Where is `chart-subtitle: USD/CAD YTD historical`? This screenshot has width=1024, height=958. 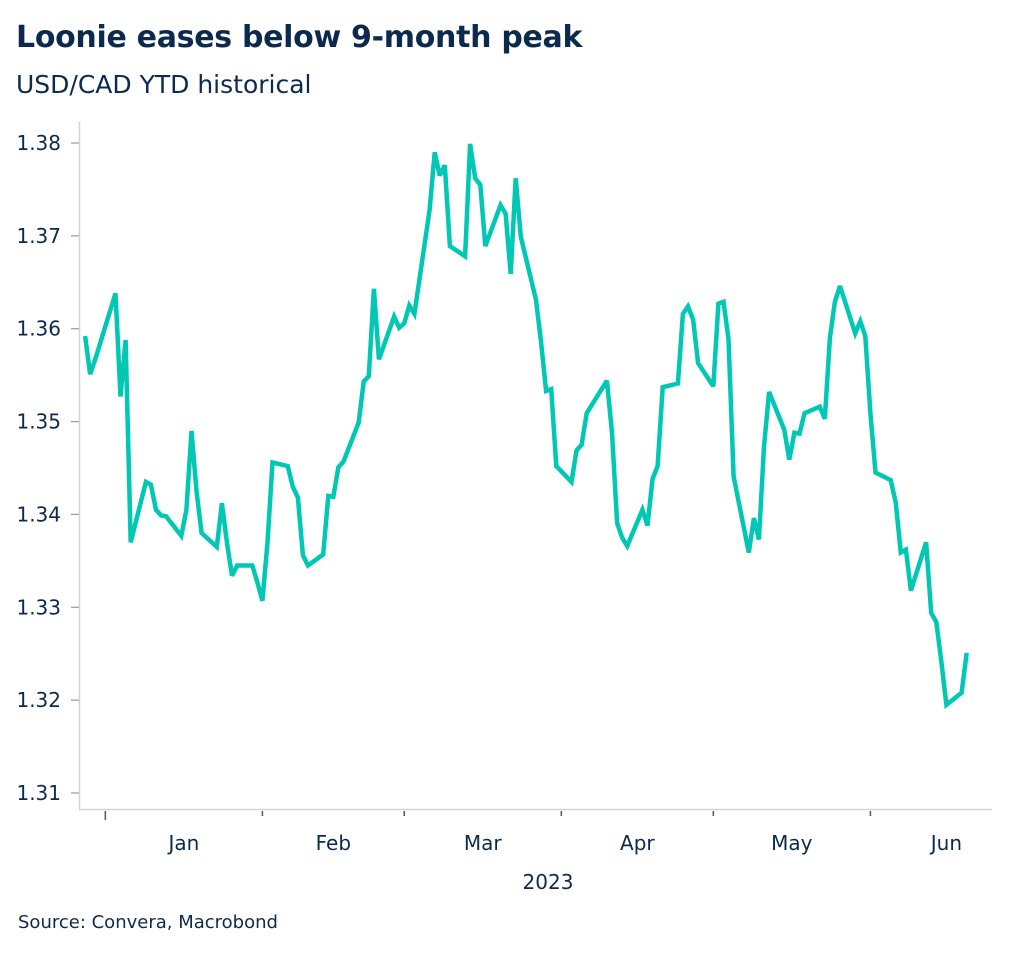 chart-subtitle: USD/CAD YTD historical is located at coordinates (164, 84).